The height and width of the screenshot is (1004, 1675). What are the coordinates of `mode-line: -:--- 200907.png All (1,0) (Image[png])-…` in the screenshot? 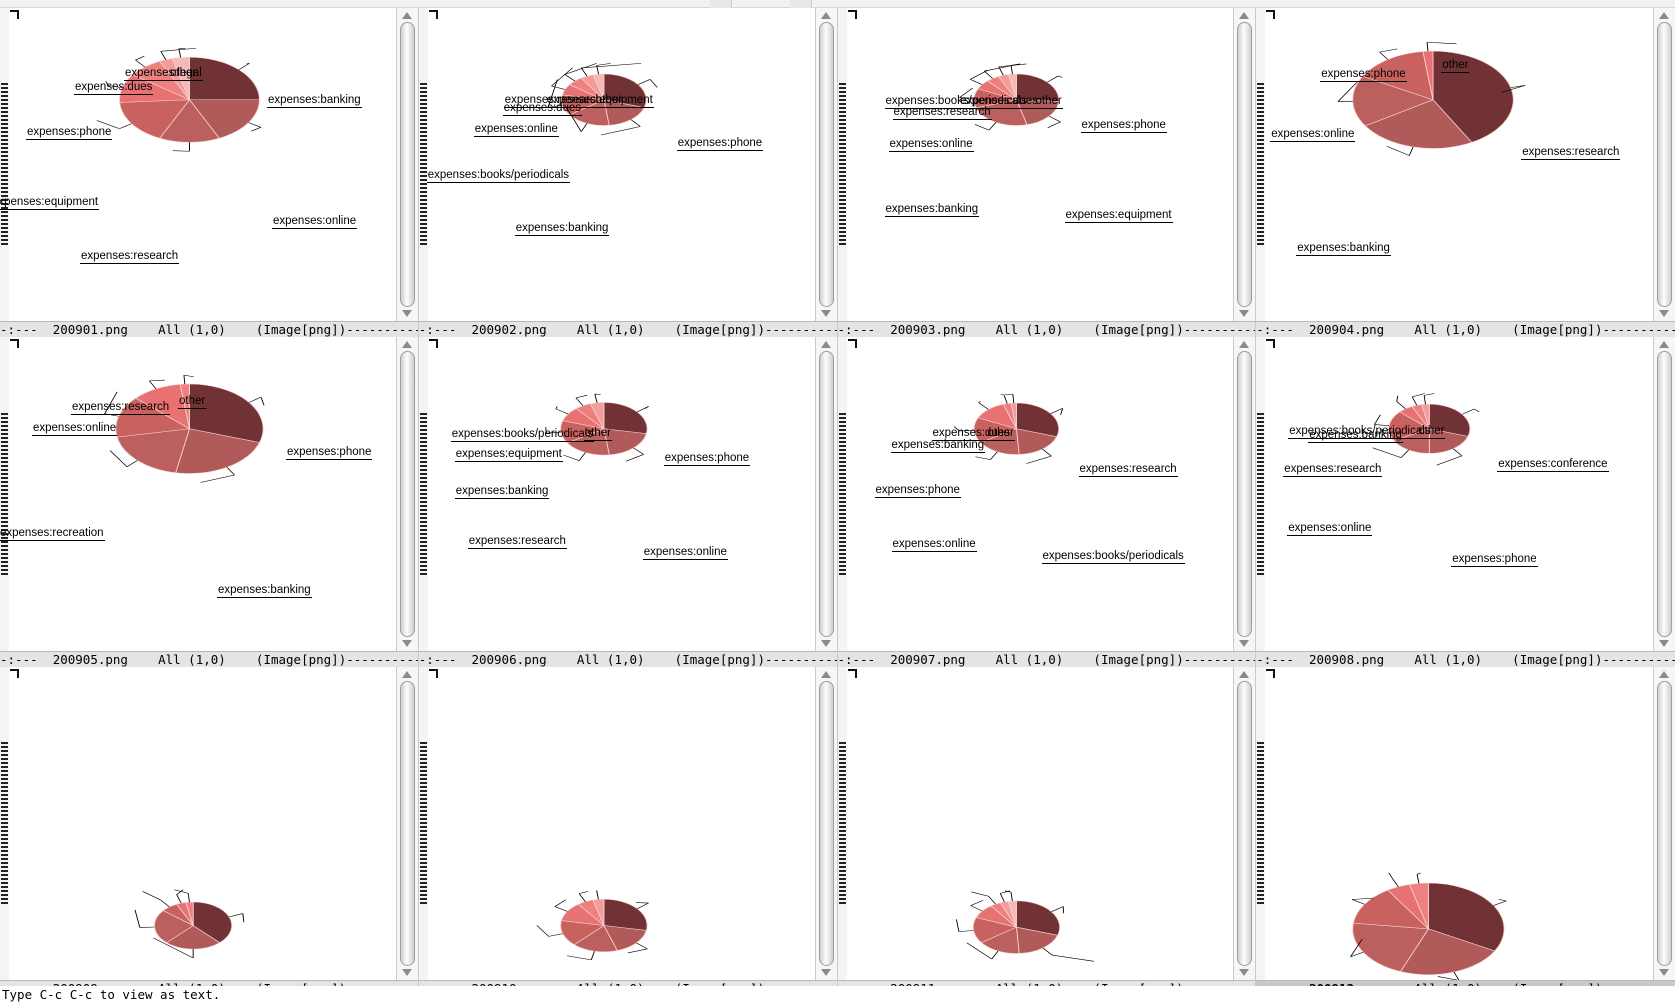 It's located at (1046, 658).